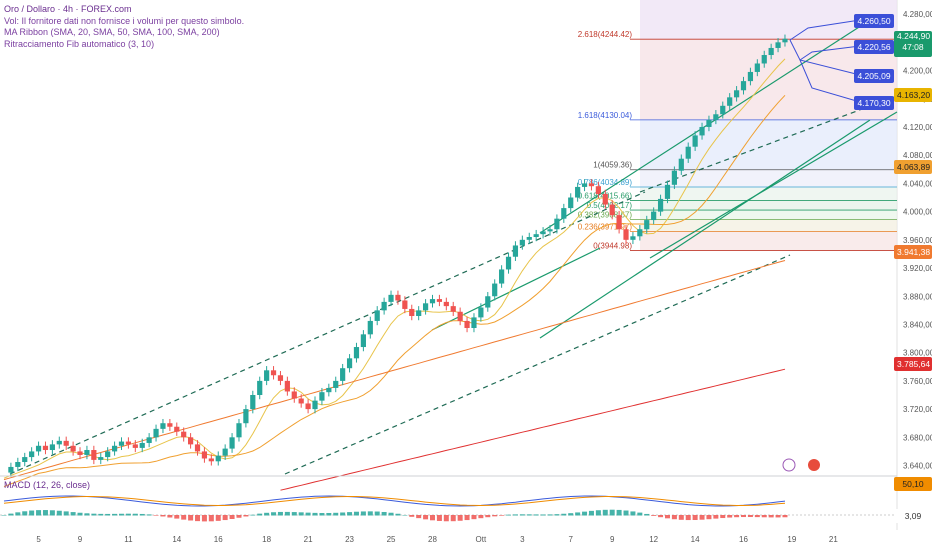  Describe the element at coordinates (913, 167) in the screenshot. I see `ma50-price-label: 4.063,89` at that location.